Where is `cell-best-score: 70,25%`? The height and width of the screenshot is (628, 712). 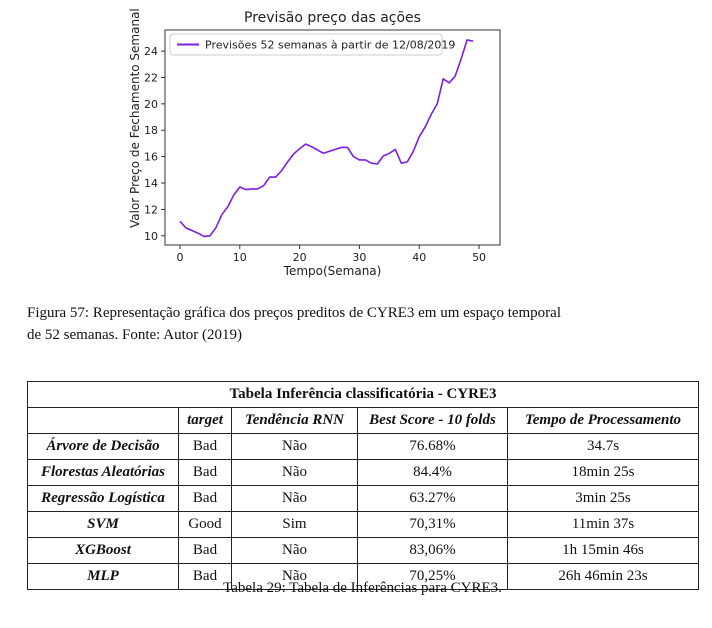 cell-best-score: 70,25% is located at coordinates (432, 576).